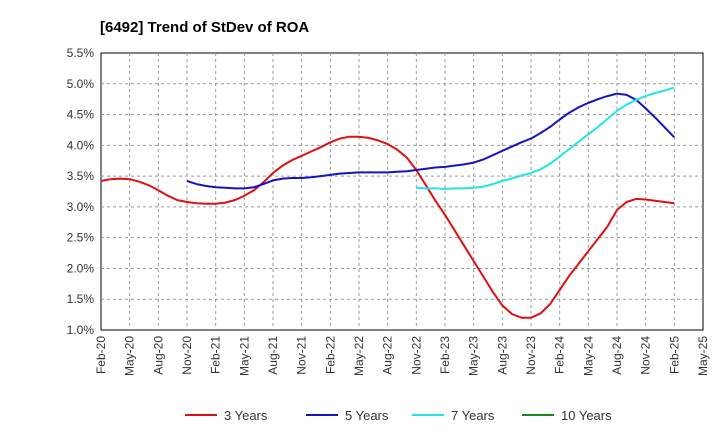 The width and height of the screenshot is (720, 440). I want to click on y-tick-label: 5.0%, so click(81, 84).